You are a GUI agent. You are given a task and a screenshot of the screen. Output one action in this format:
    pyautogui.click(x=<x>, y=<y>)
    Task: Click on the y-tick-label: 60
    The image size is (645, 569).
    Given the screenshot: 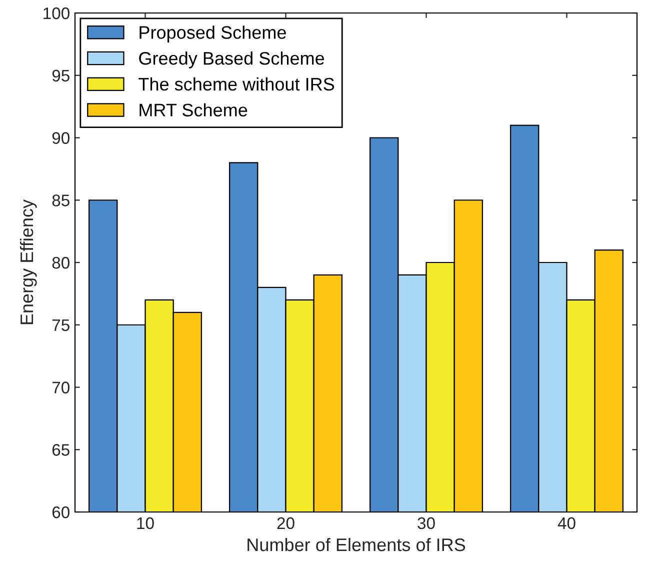 What is the action you would take?
    pyautogui.click(x=61, y=512)
    